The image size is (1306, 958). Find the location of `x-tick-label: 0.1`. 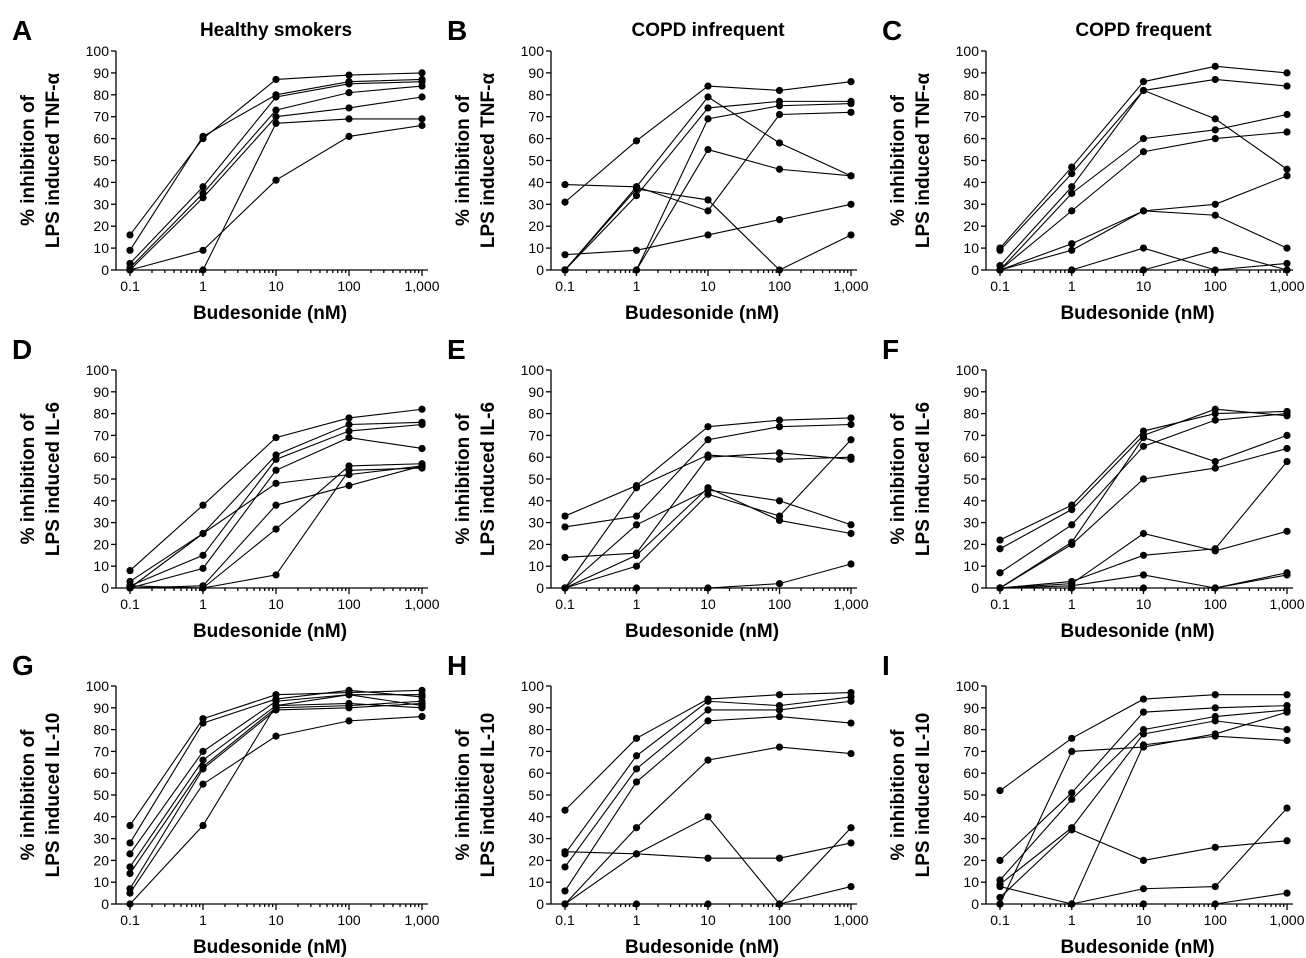

x-tick-label: 0.1 is located at coordinates (565, 604).